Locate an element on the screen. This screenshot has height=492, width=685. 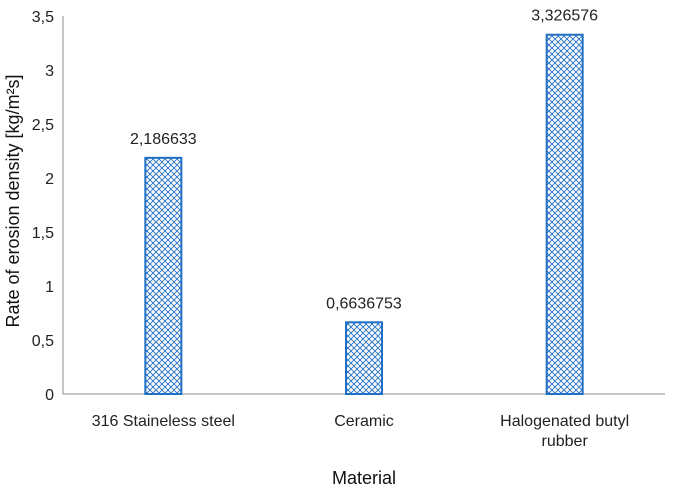
y-tick-label: 1,5 is located at coordinates (43, 233).